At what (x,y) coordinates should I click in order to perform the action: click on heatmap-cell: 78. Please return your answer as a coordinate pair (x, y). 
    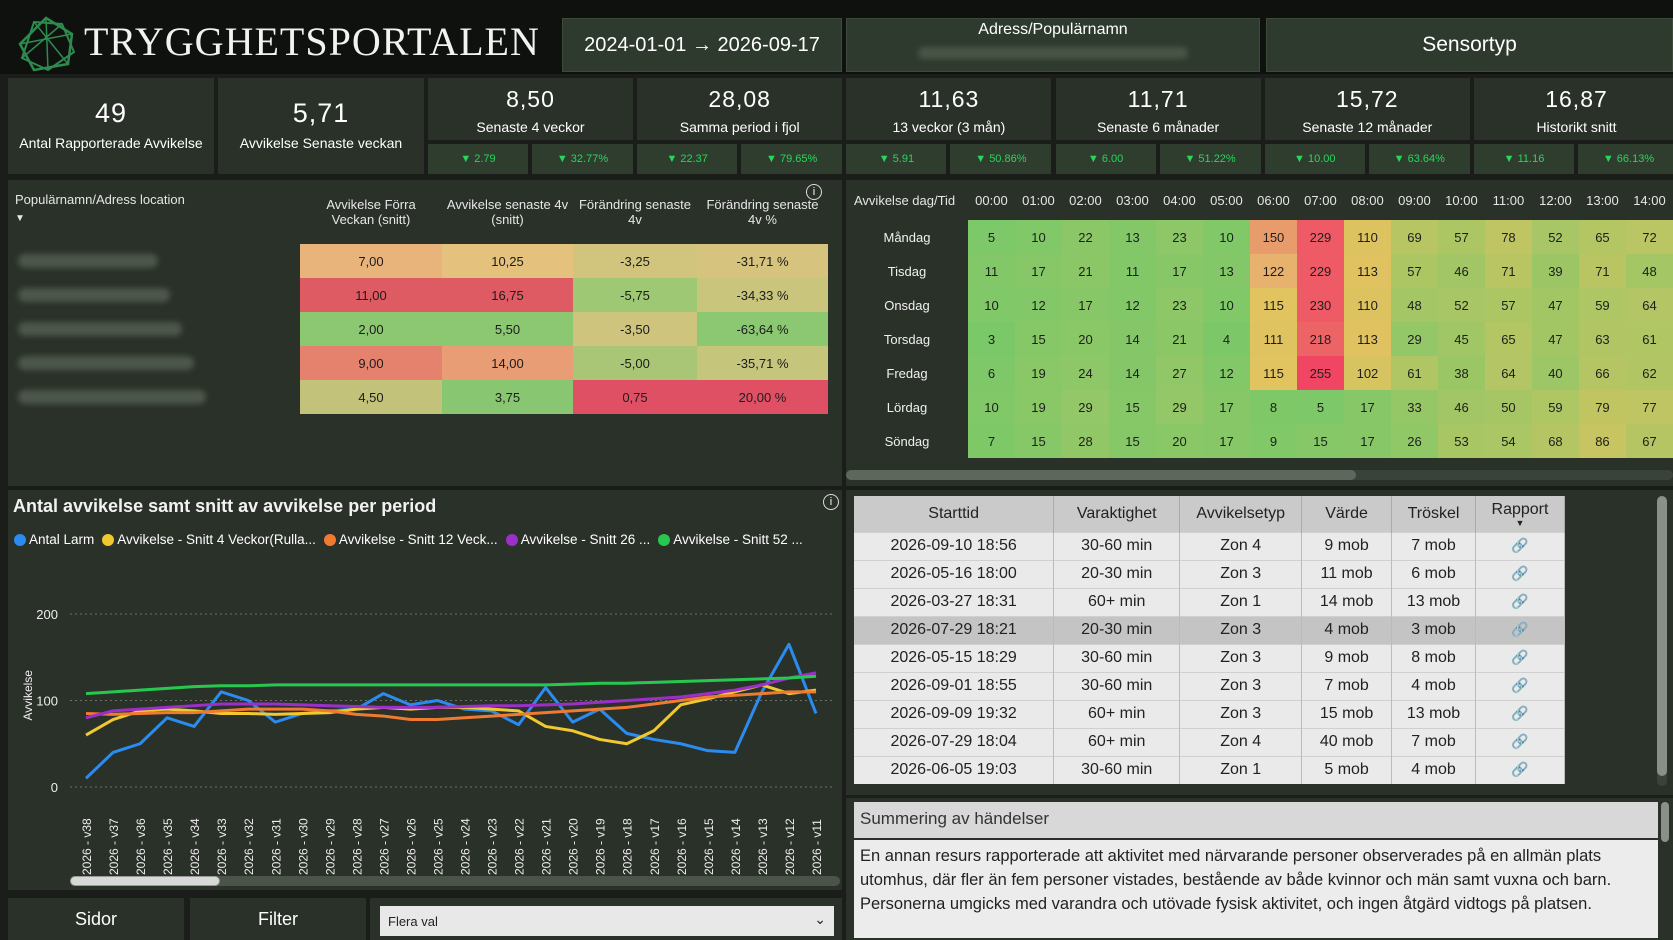
    Looking at the image, I should click on (1508, 237).